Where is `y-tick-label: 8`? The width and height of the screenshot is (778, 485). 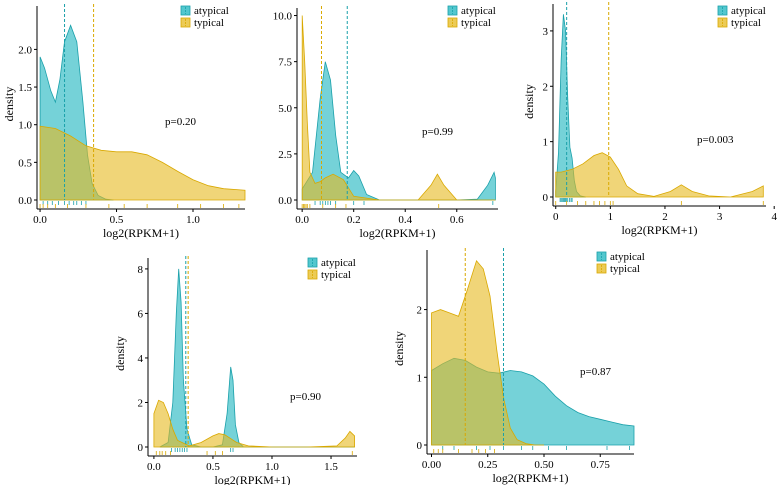 y-tick-label: 8 is located at coordinates (141, 270).